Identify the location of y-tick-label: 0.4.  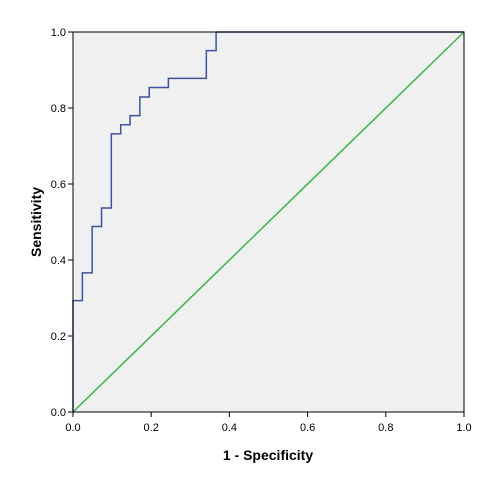
(58, 261).